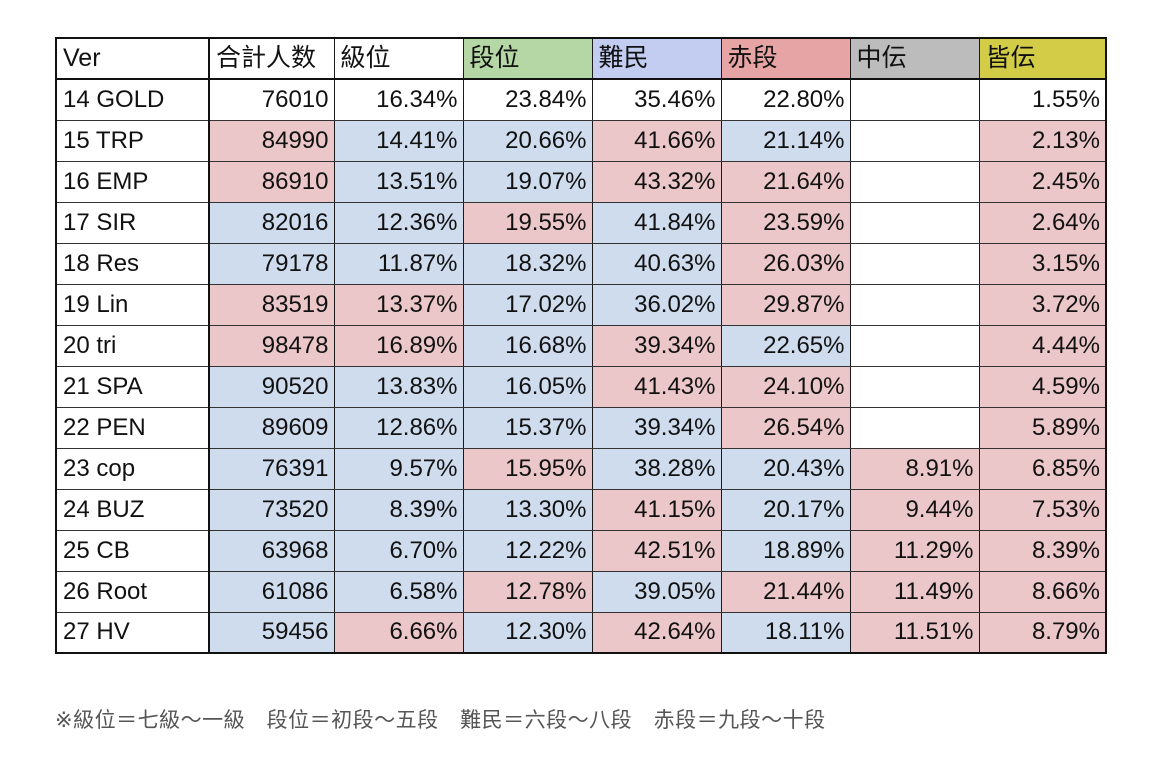  Describe the element at coordinates (1042, 99) in the screenshot. I see `value-cell: 1.55%` at that location.